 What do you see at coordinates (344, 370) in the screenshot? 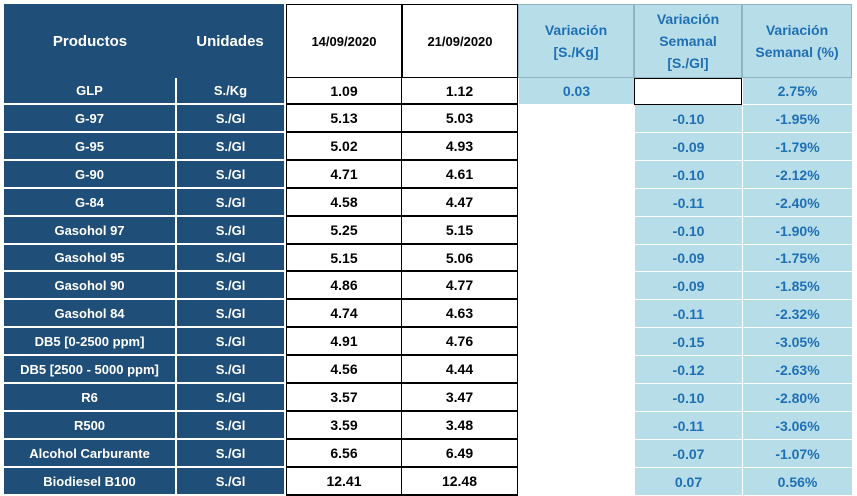
I see `table-row-price-1: 4.56` at bounding box center [344, 370].